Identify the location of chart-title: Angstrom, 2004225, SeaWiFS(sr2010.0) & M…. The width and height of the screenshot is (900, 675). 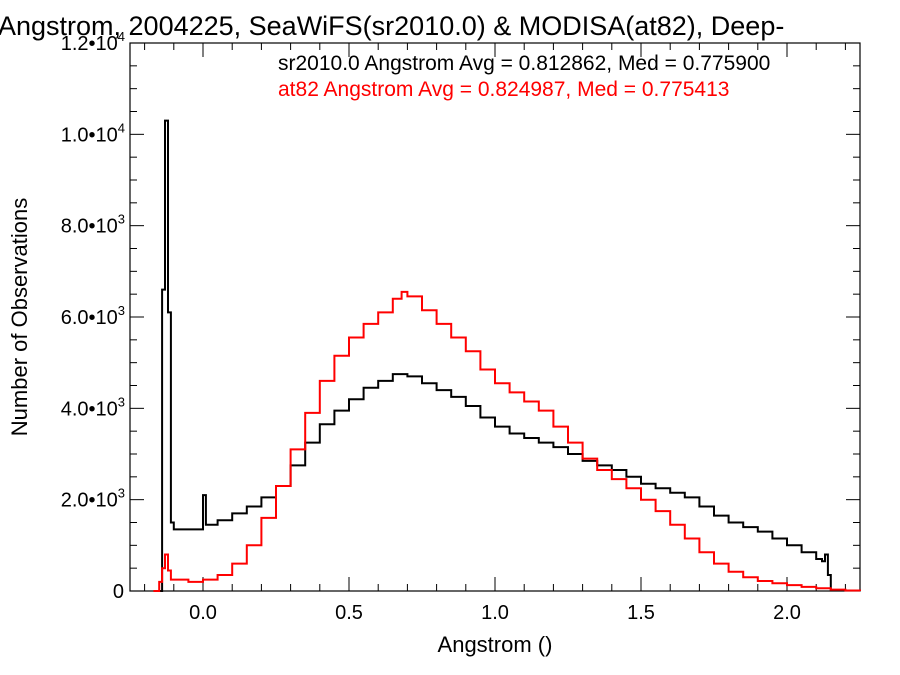
(392, 26).